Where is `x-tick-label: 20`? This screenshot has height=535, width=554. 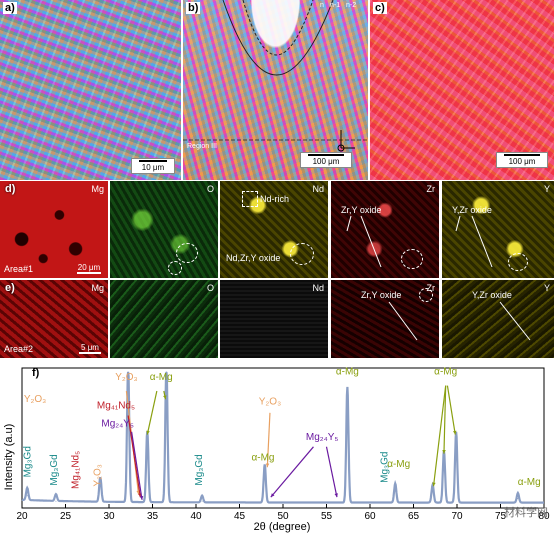 x-tick-label: 20 is located at coordinates (22, 516).